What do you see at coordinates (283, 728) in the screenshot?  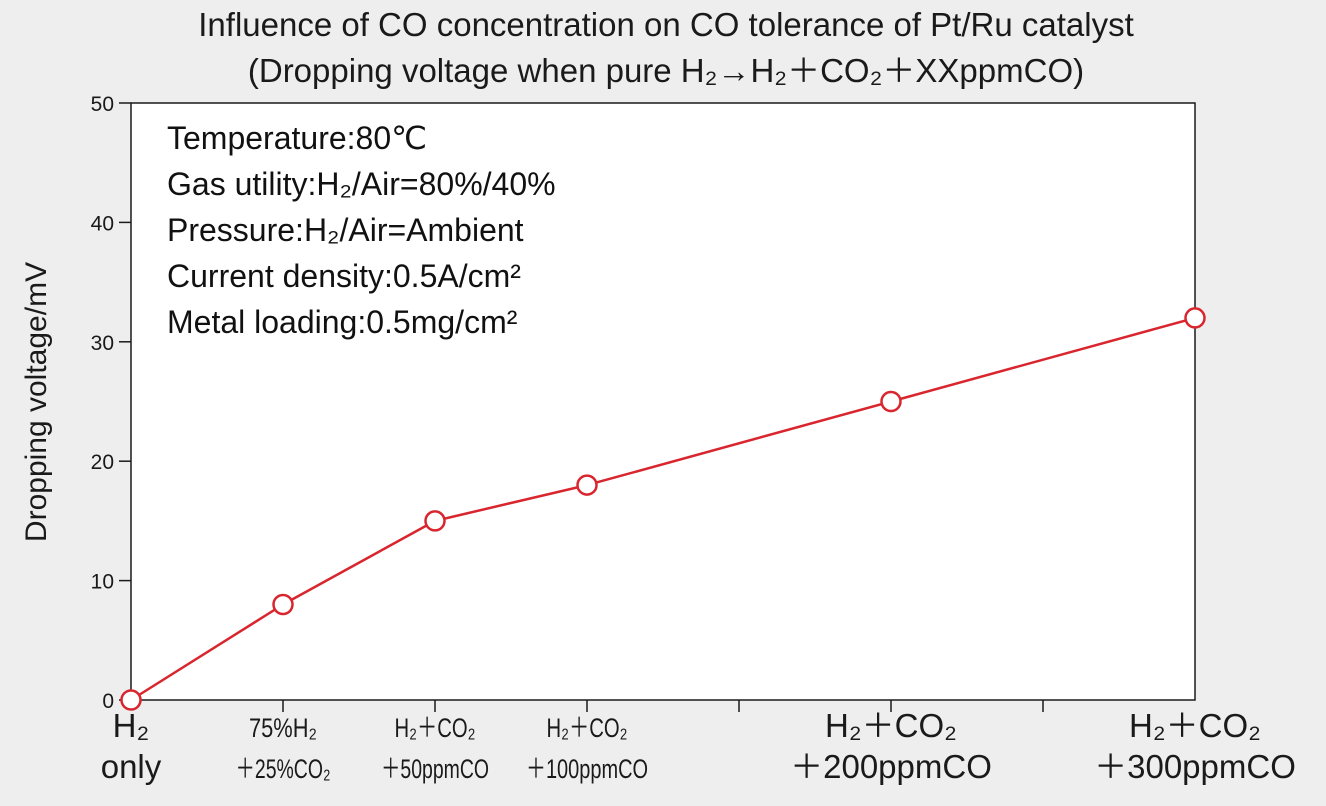 I see `x-tick-label-line1: 75%H₂` at bounding box center [283, 728].